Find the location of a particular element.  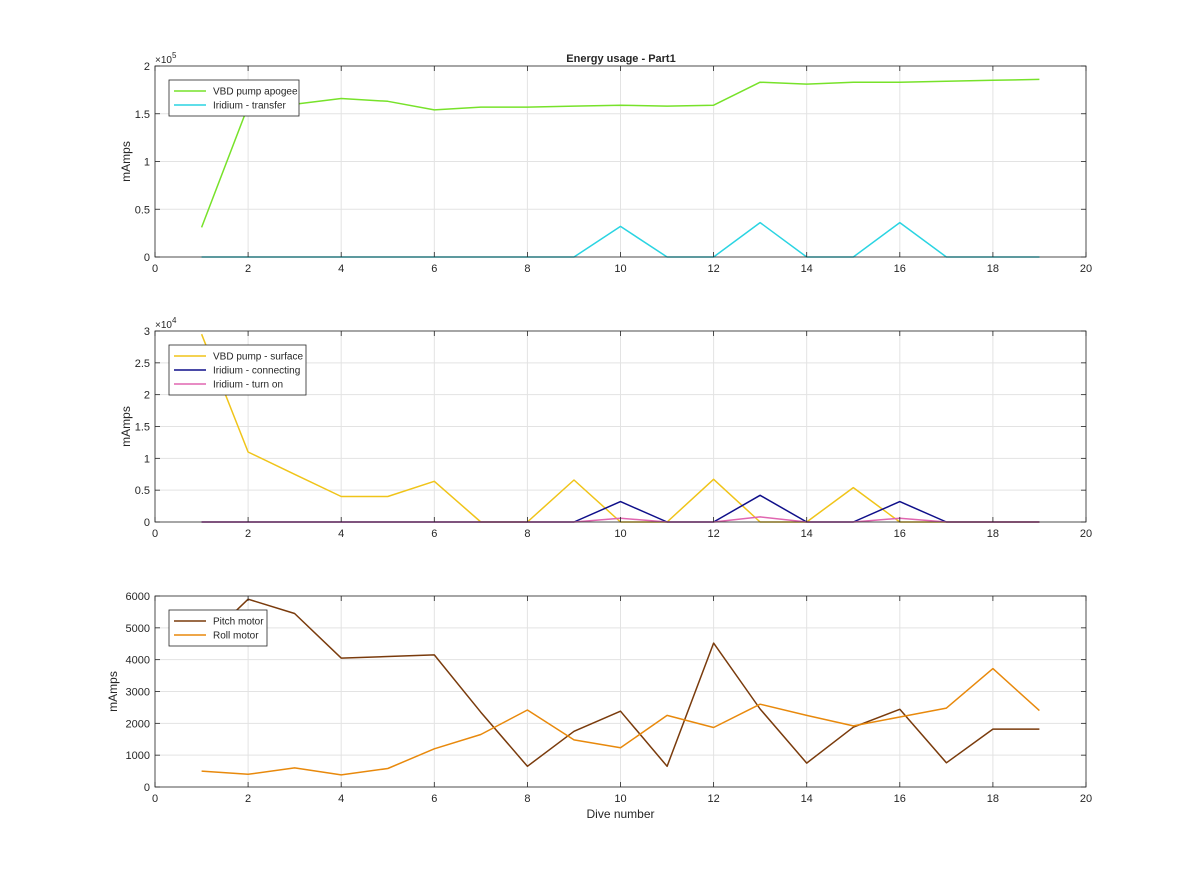

legend-label-2: Iridium - transfer is located at coordinates (249, 106).